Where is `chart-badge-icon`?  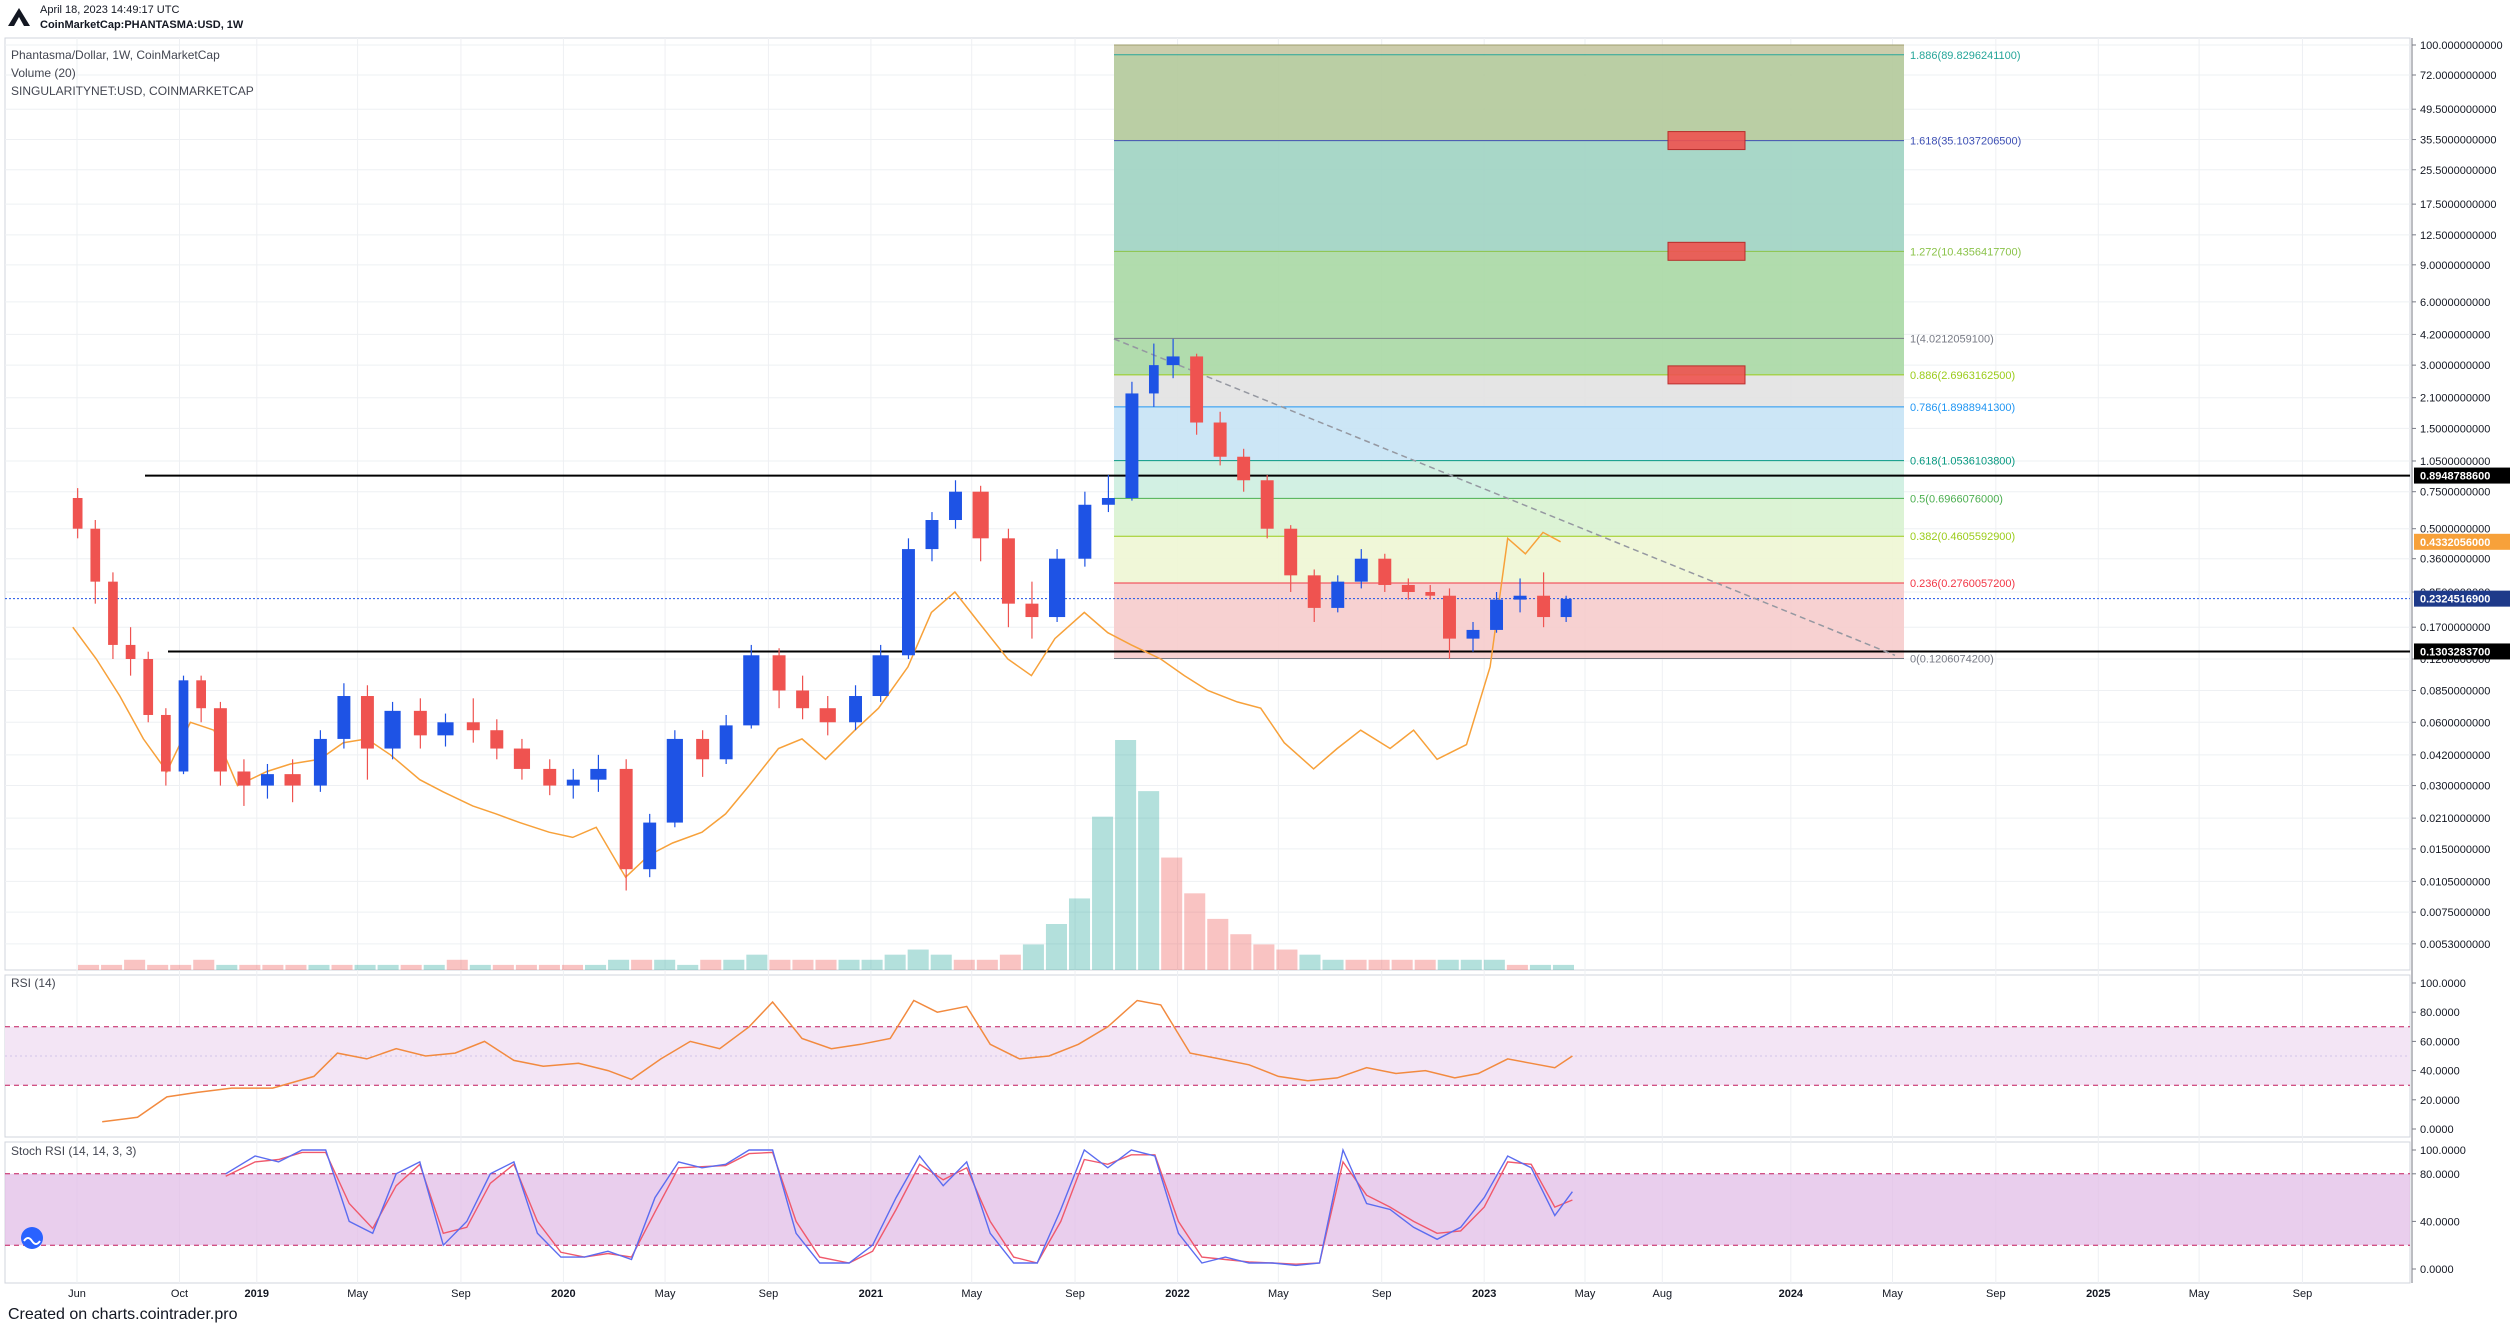
chart-badge-icon is located at coordinates (32, 1238).